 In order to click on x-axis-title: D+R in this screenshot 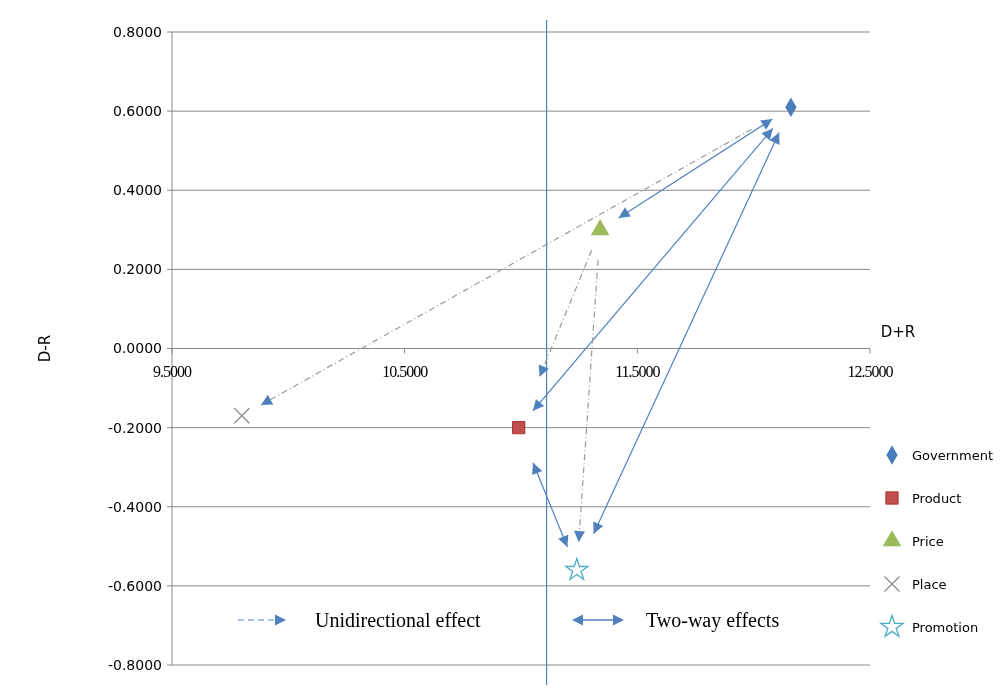, I will do `click(898, 331)`.